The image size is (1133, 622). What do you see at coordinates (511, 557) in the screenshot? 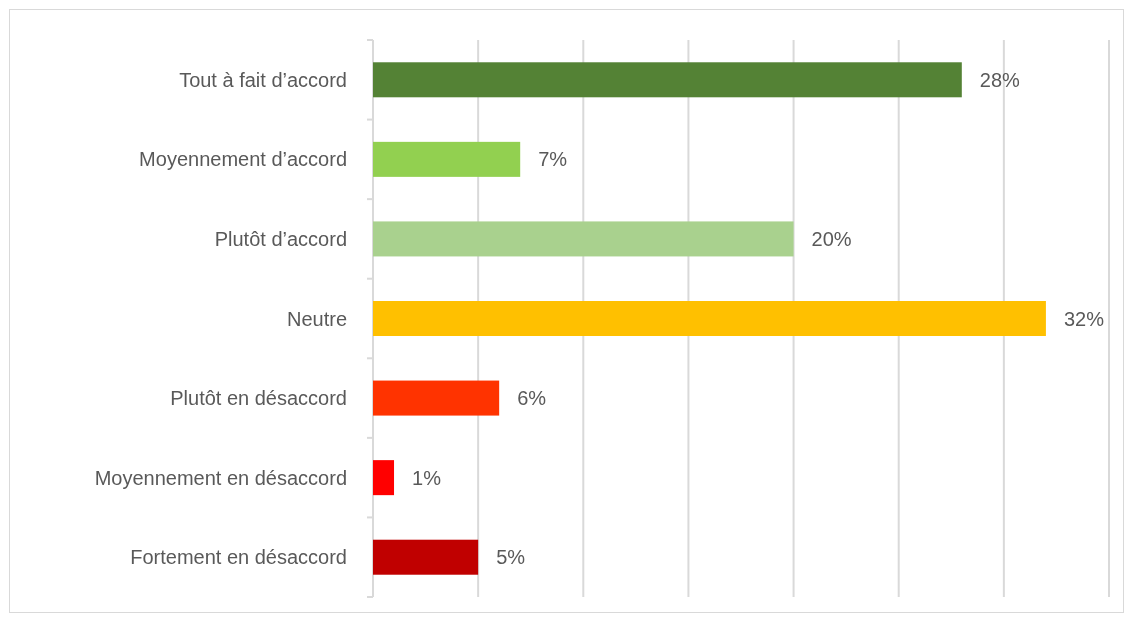
I see `data-label: 5%` at bounding box center [511, 557].